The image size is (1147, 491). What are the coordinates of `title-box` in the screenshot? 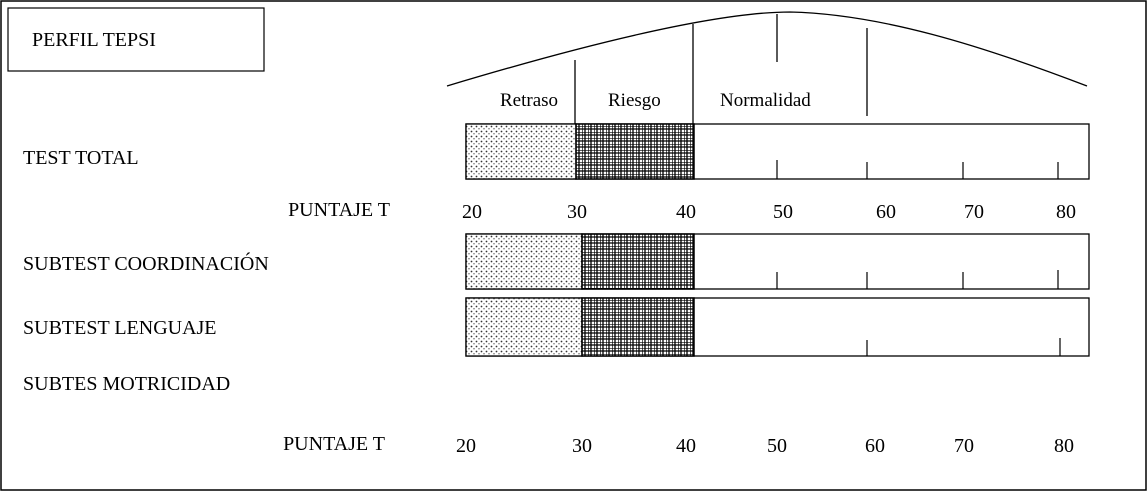 It's located at (136, 39).